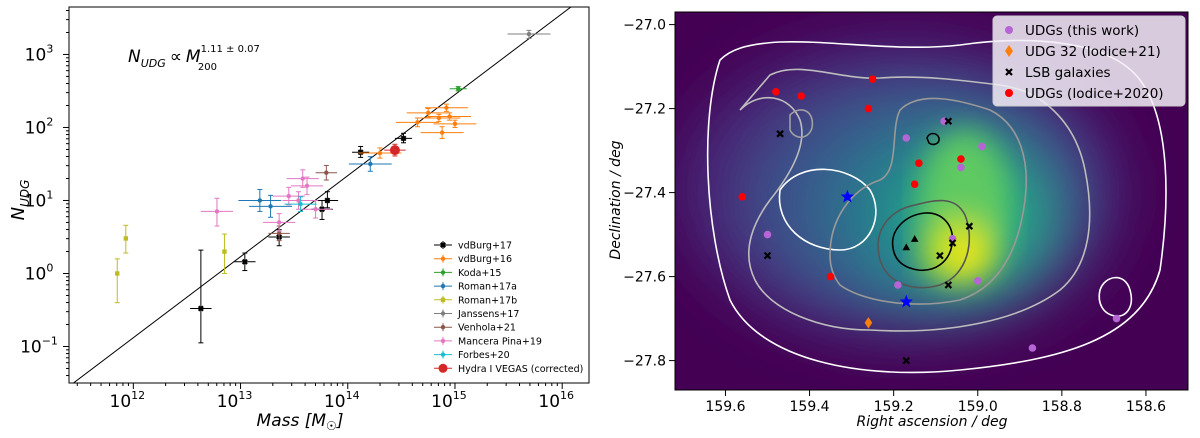 The height and width of the screenshot is (438, 1200). I want to click on x-tick-label: 1012, so click(128, 400).